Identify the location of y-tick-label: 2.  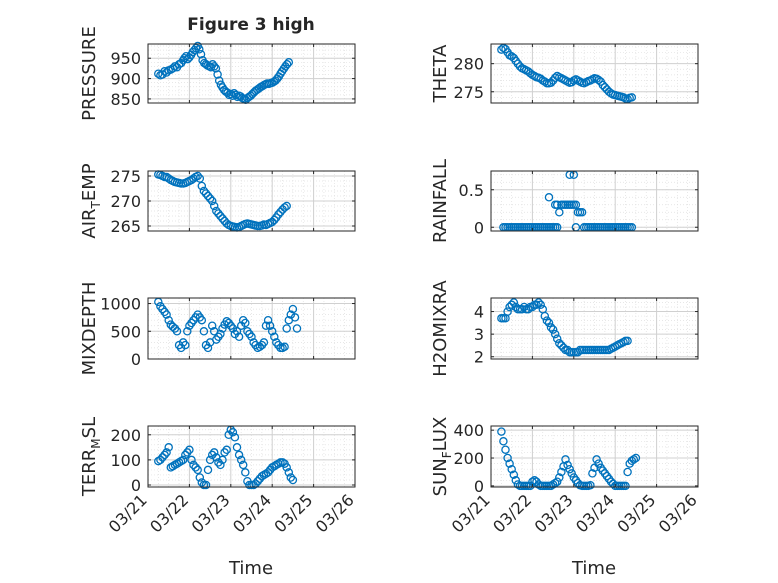
(479, 357).